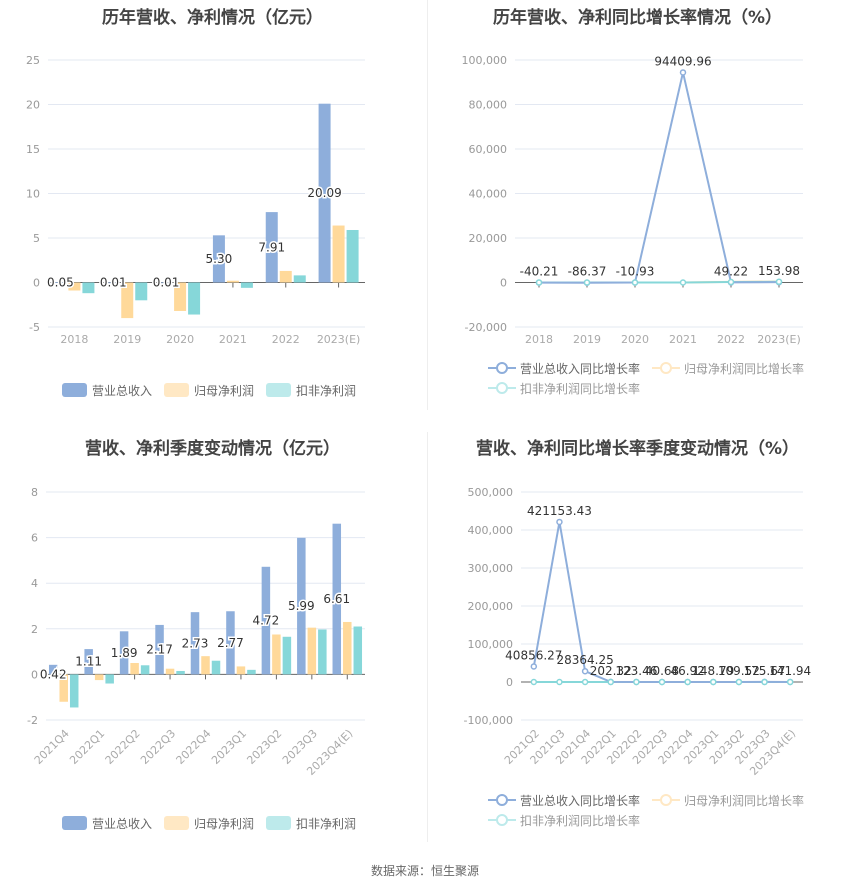 The width and height of the screenshot is (850, 891). What do you see at coordinates (485, 60) in the screenshot?
I see `y-tick-label: 100,000` at bounding box center [485, 60].